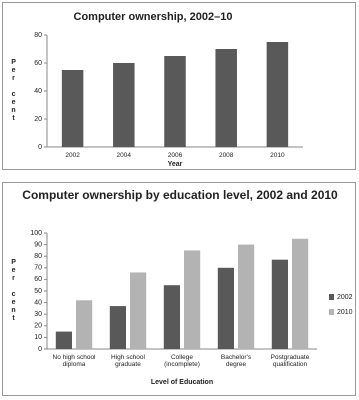  I want to click on x-tick-label: 2004, so click(124, 155).